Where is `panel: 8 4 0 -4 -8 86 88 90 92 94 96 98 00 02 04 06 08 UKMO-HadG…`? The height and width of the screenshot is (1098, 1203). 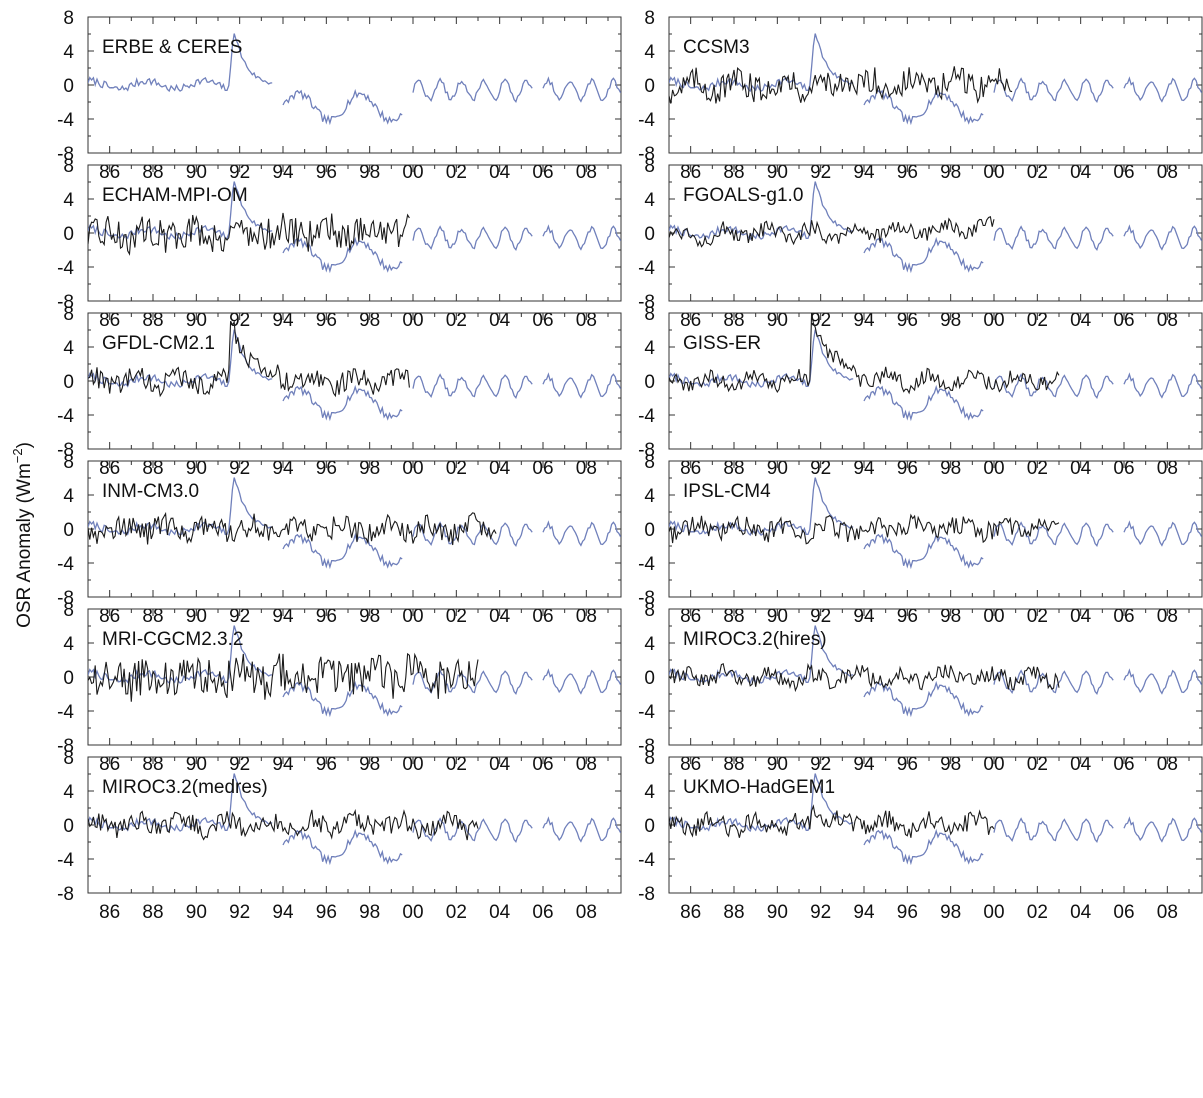
panel: 8 4 0 -4 -8 86 88 90 92 94 96 98 00 02 04 06 08 UKMO-HadG… is located at coordinates (920, 835).